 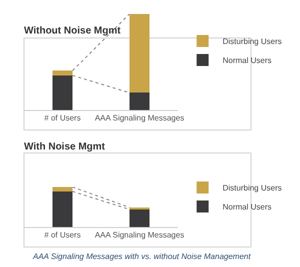 What do you see at coordinates (142, 256) in the screenshot?
I see `text: AAA Signaling Messages with vs. without Noise Management` at bounding box center [142, 256].